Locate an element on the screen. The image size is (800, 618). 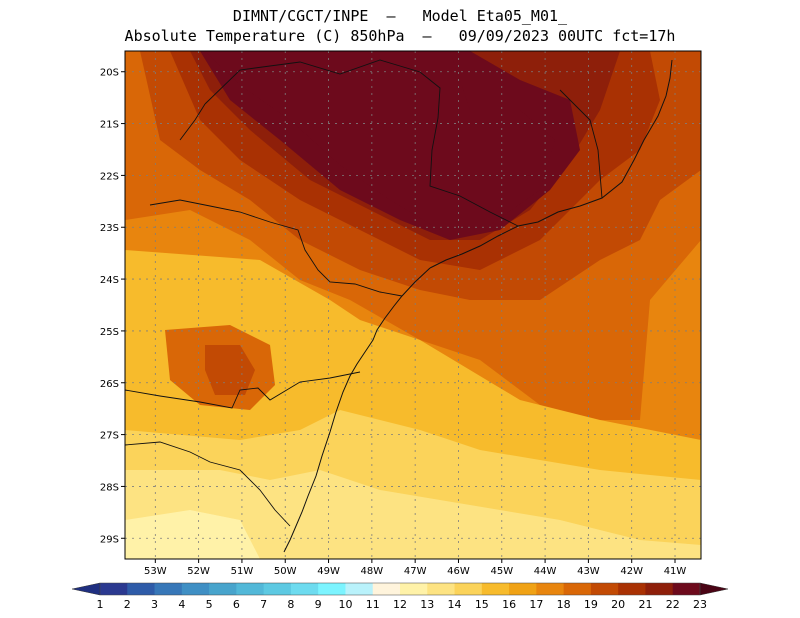
lon-tick-label: 53W is located at coordinates (155, 571).